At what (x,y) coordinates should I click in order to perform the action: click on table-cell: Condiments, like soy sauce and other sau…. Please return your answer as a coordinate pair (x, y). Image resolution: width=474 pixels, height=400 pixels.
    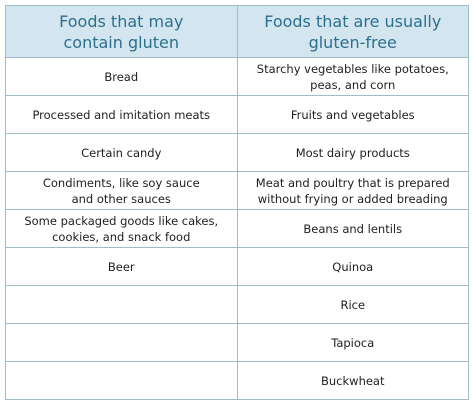
    Looking at the image, I should click on (121, 190).